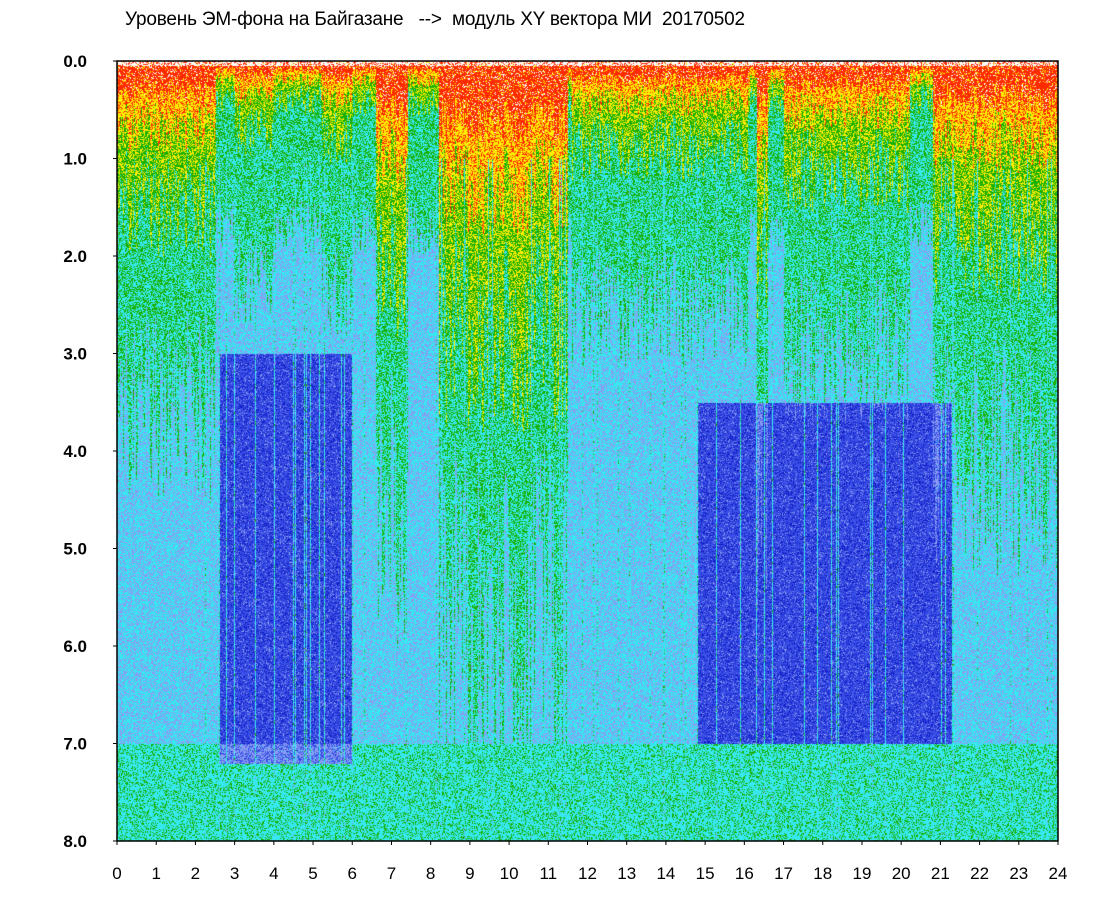 The image size is (1096, 900). What do you see at coordinates (75, 549) in the screenshot?
I see `y-tick-label: 5.0` at bounding box center [75, 549].